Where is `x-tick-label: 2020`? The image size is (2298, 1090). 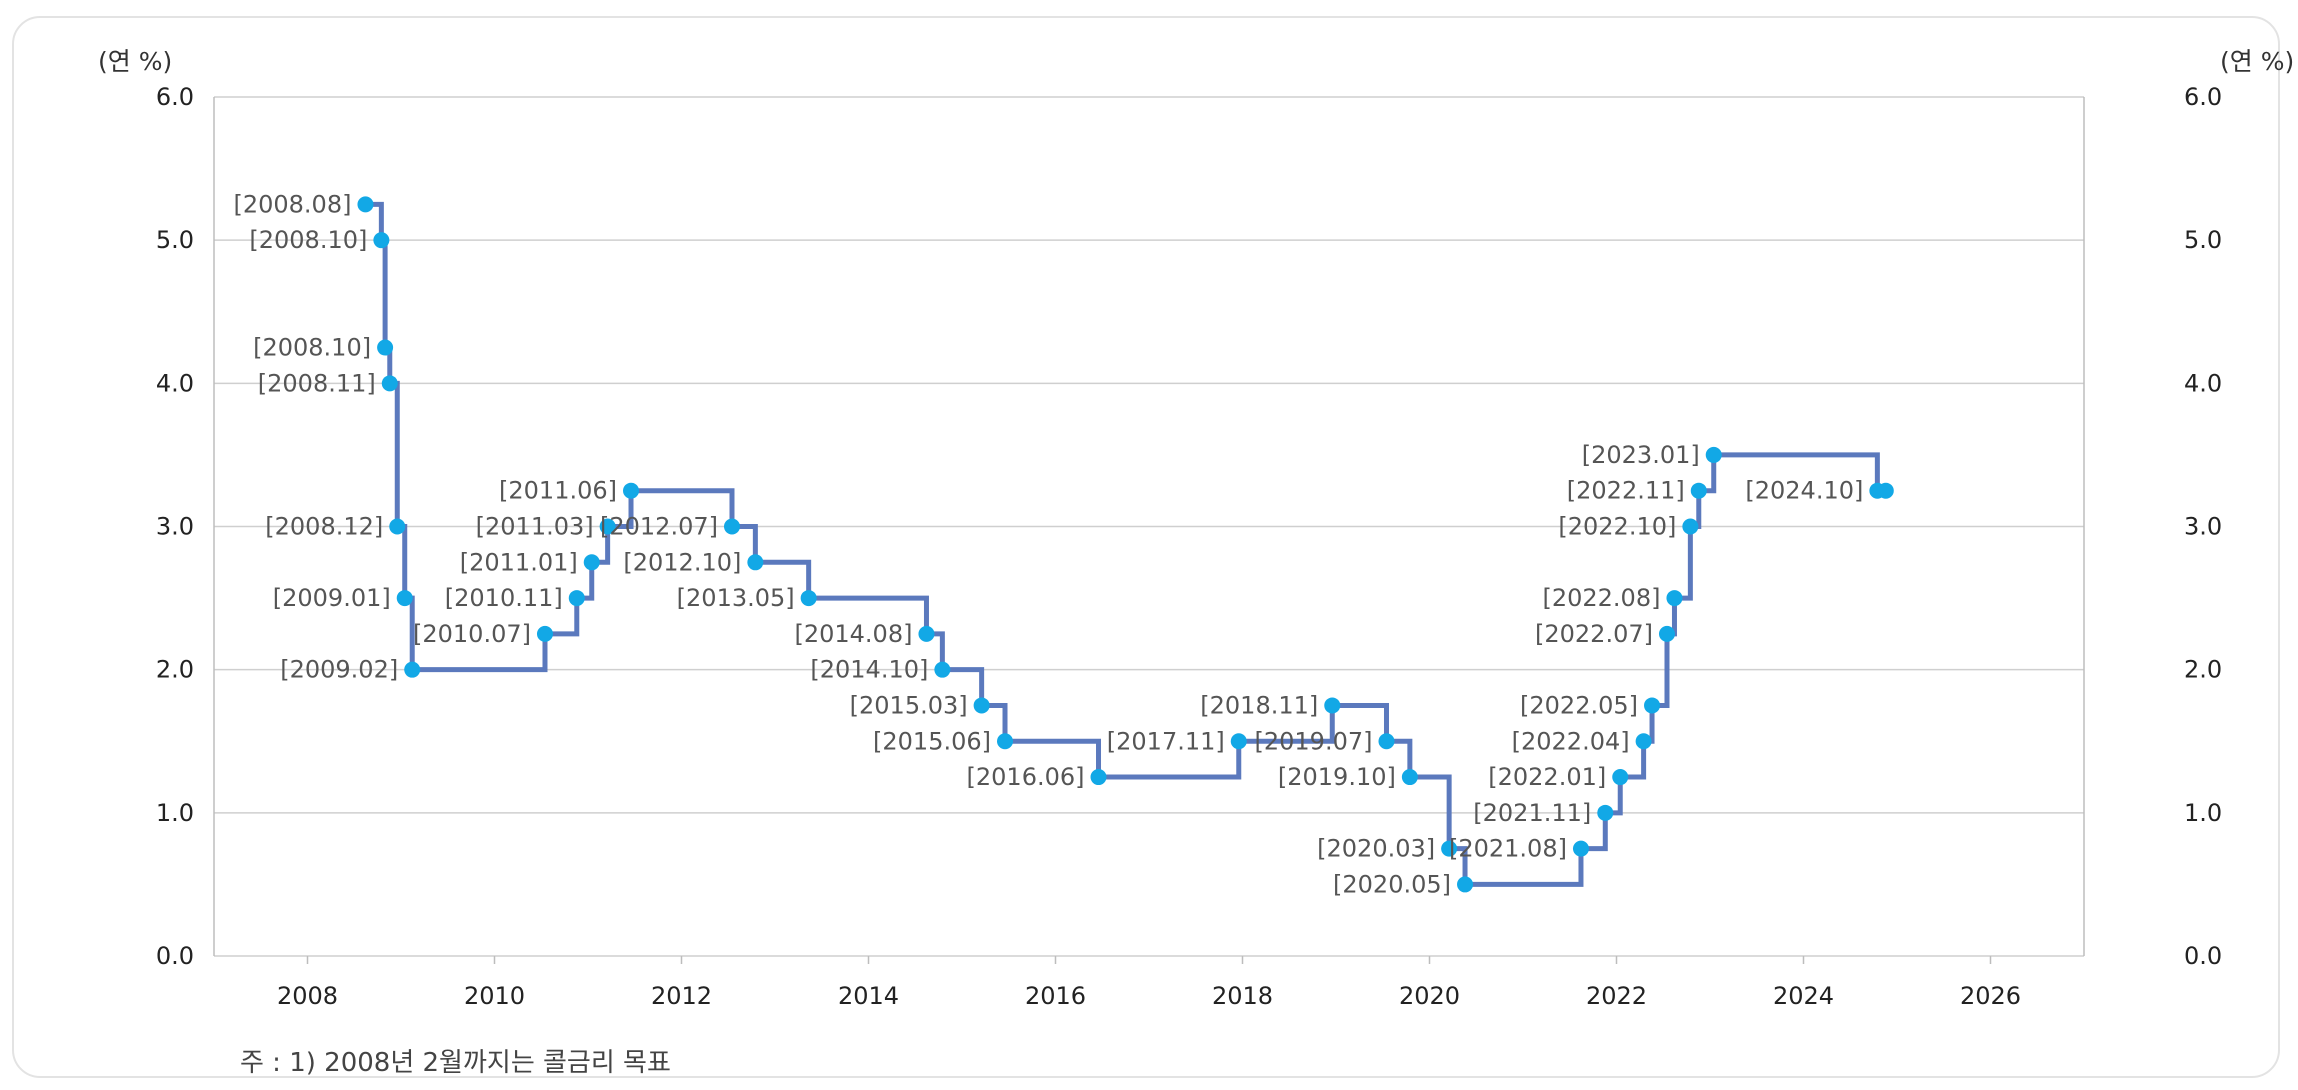
x-tick-label: 2020 is located at coordinates (1429, 996).